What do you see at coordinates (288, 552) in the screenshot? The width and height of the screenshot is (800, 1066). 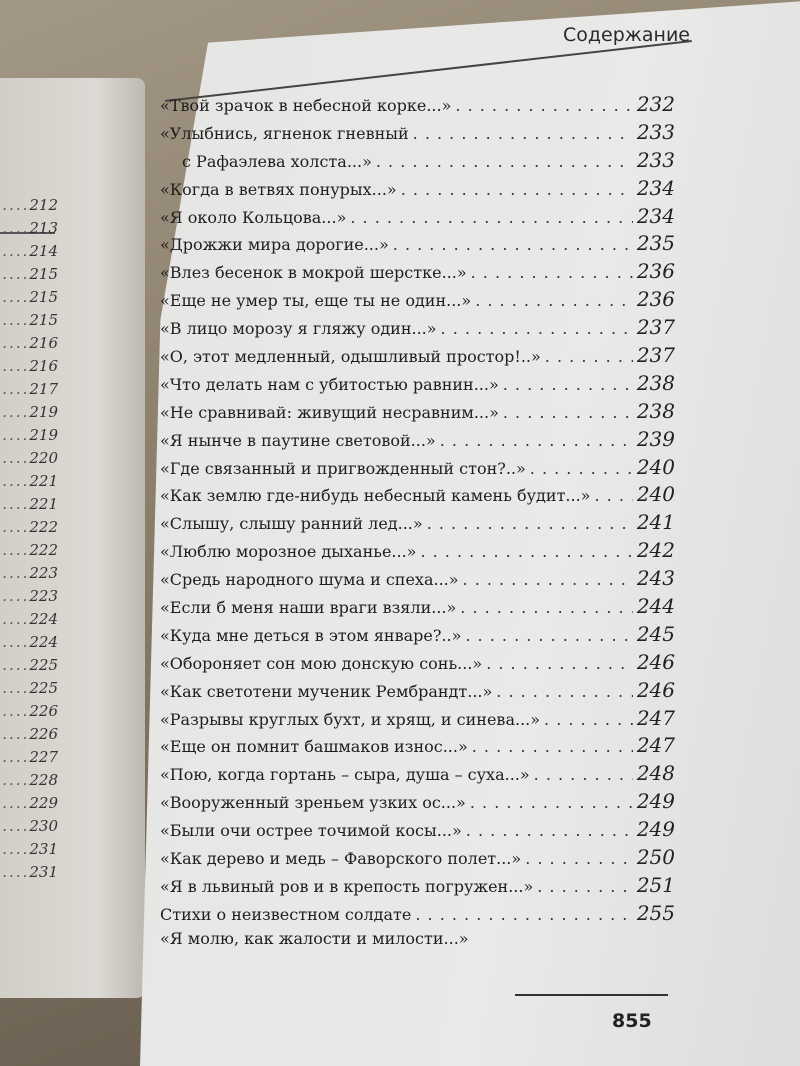 I see `entry-title: «Люблю морозное дыханье...»` at bounding box center [288, 552].